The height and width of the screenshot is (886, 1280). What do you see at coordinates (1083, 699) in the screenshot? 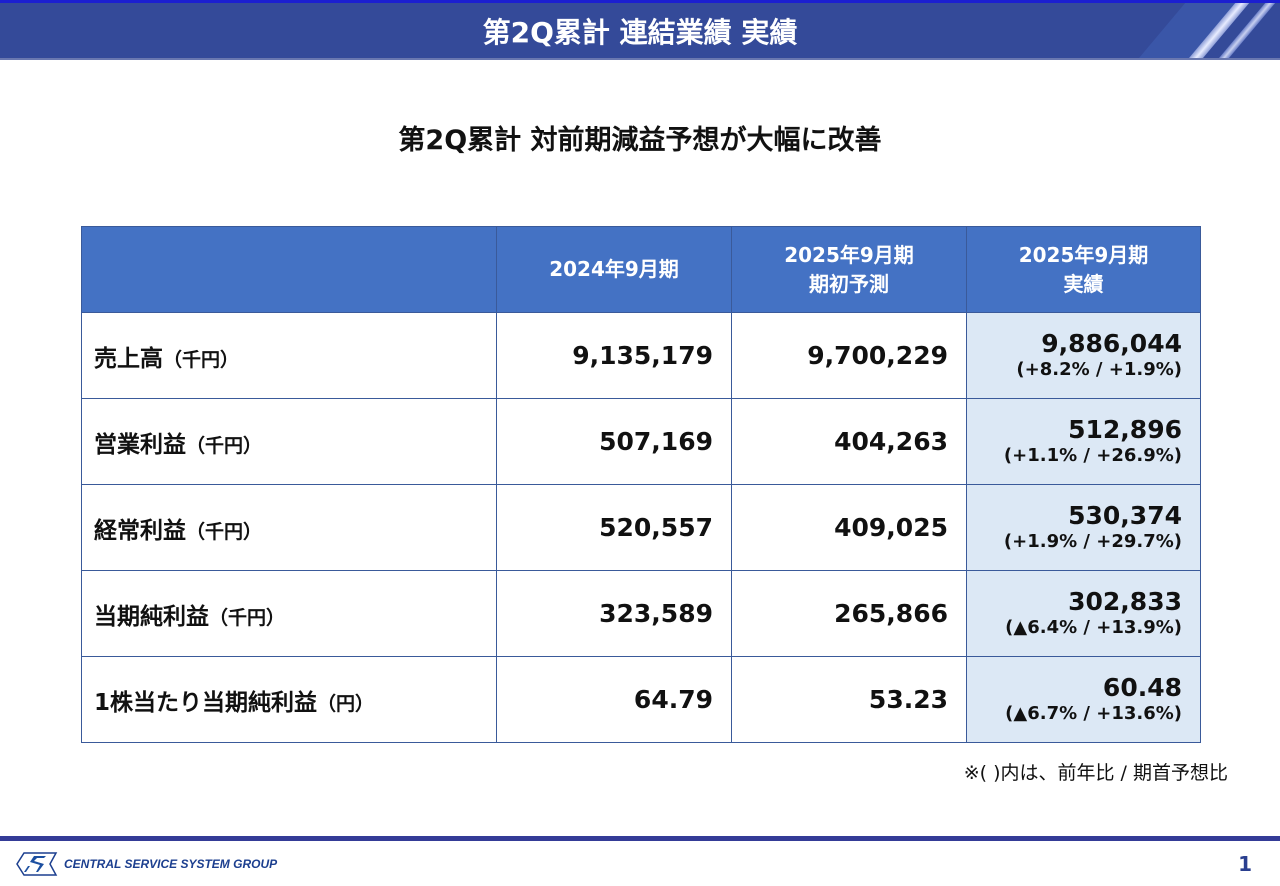
I see `actual-cell: 60.48 (▲6.7% / +13.6%)` at bounding box center [1083, 699].